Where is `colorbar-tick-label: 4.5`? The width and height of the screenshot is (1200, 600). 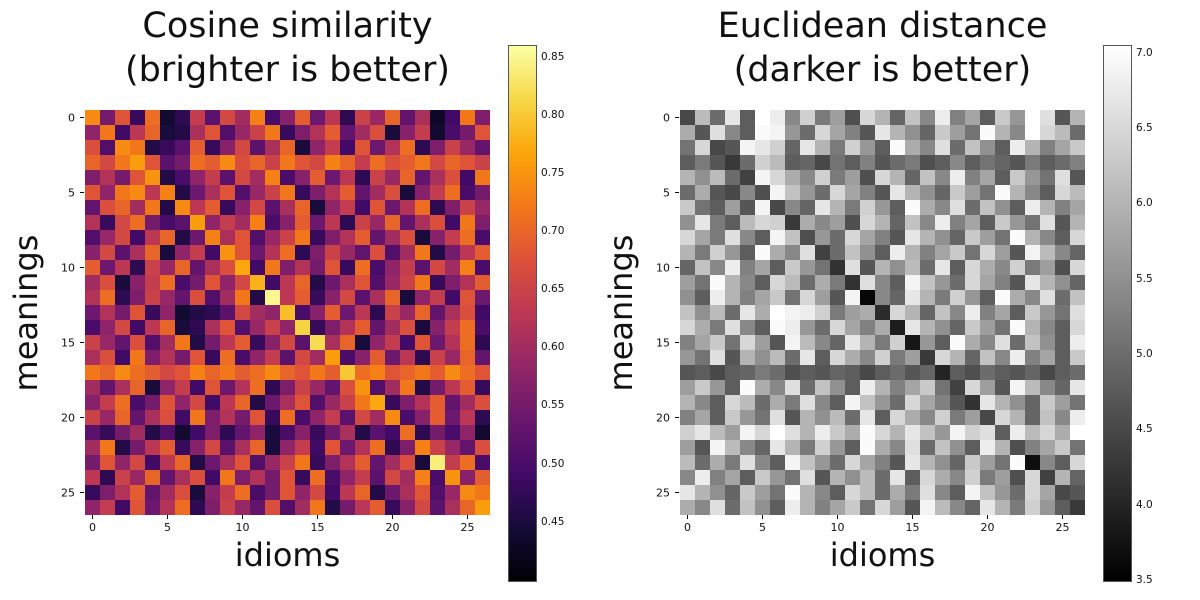
colorbar-tick-label: 4.5 is located at coordinates (1144, 429).